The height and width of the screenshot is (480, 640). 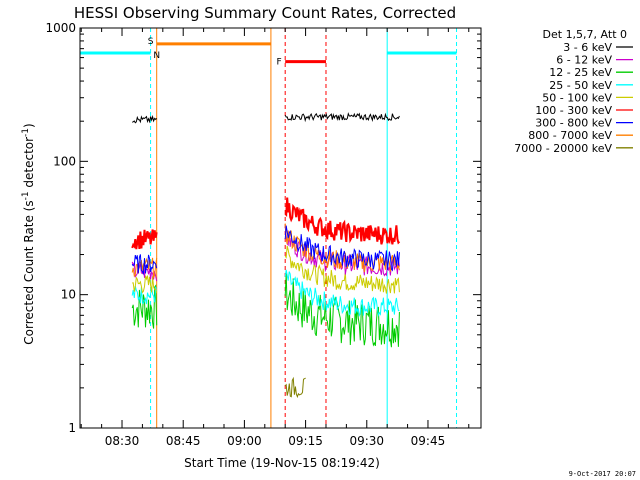 I want to click on x-axis-title: Start Time (19-Nov-15 08:19:42), so click(x=282, y=463).